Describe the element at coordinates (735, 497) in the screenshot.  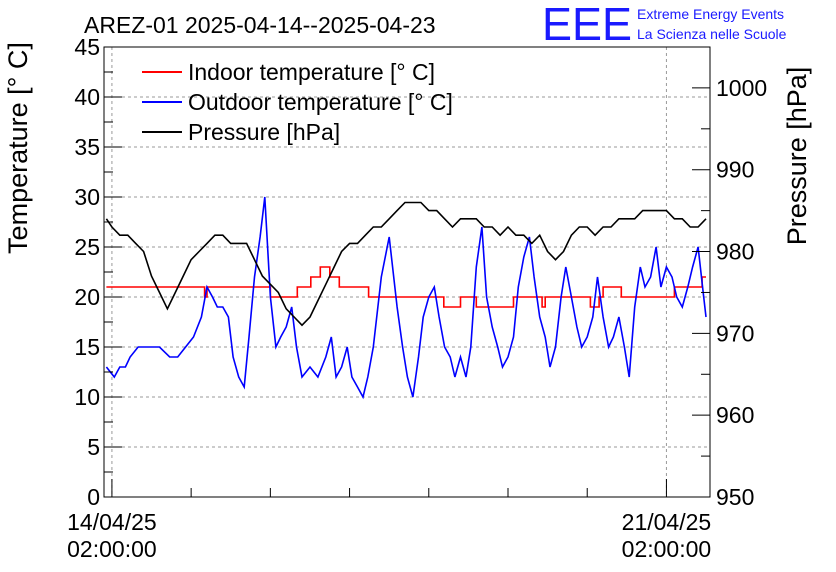
I see `y-tick-label-right: 950` at that location.